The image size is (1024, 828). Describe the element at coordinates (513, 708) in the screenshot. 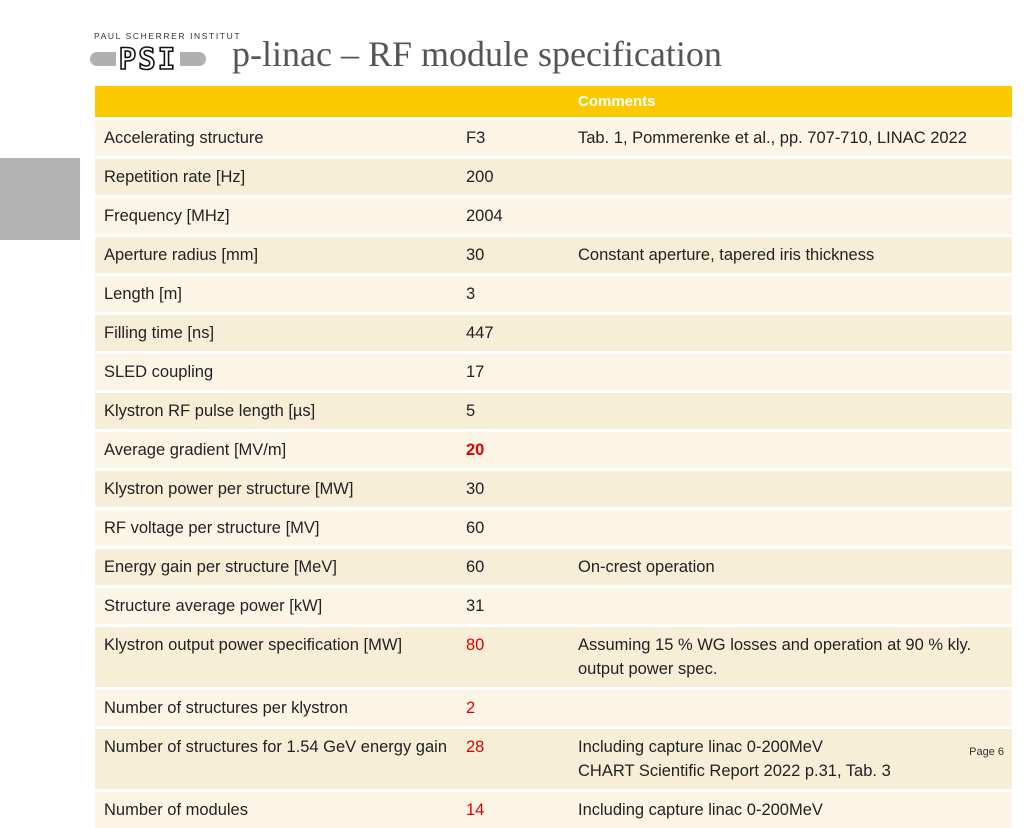

I see `value: 2` at that location.